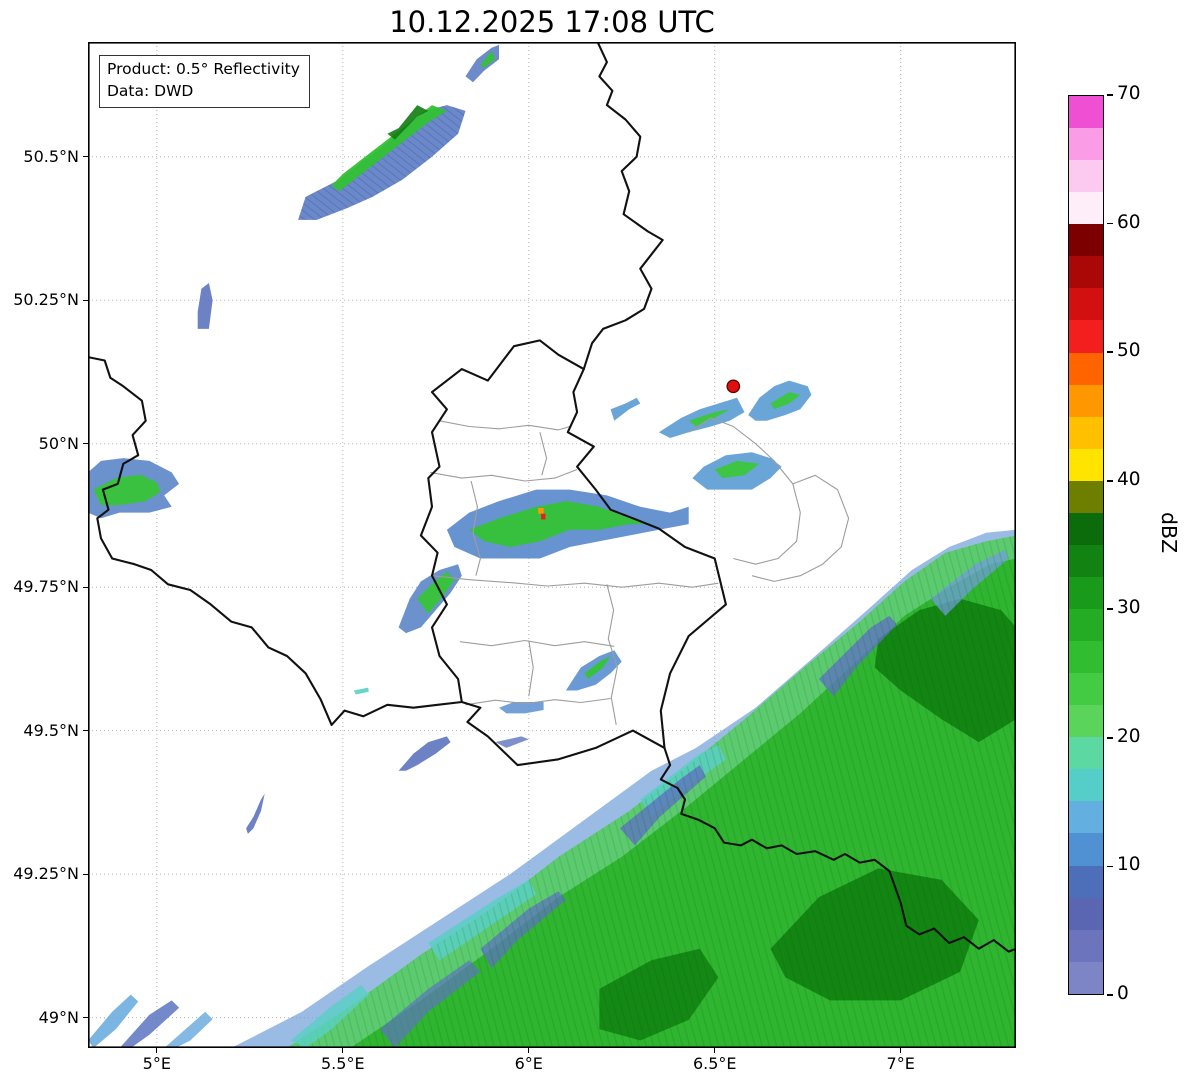 This screenshot has width=1202, height=1081. Describe the element at coordinates (150, 90) in the screenshot. I see `info-source-line: Data: DWD` at that location.